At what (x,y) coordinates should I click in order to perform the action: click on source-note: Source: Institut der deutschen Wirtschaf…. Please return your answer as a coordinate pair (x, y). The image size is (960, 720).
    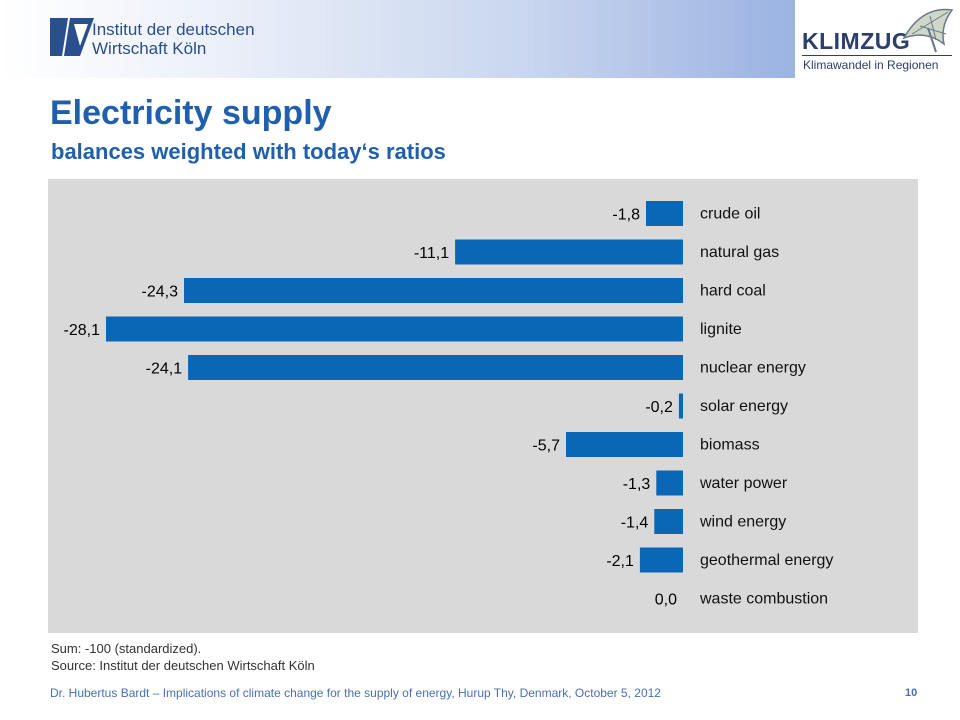
    Looking at the image, I should click on (183, 665).